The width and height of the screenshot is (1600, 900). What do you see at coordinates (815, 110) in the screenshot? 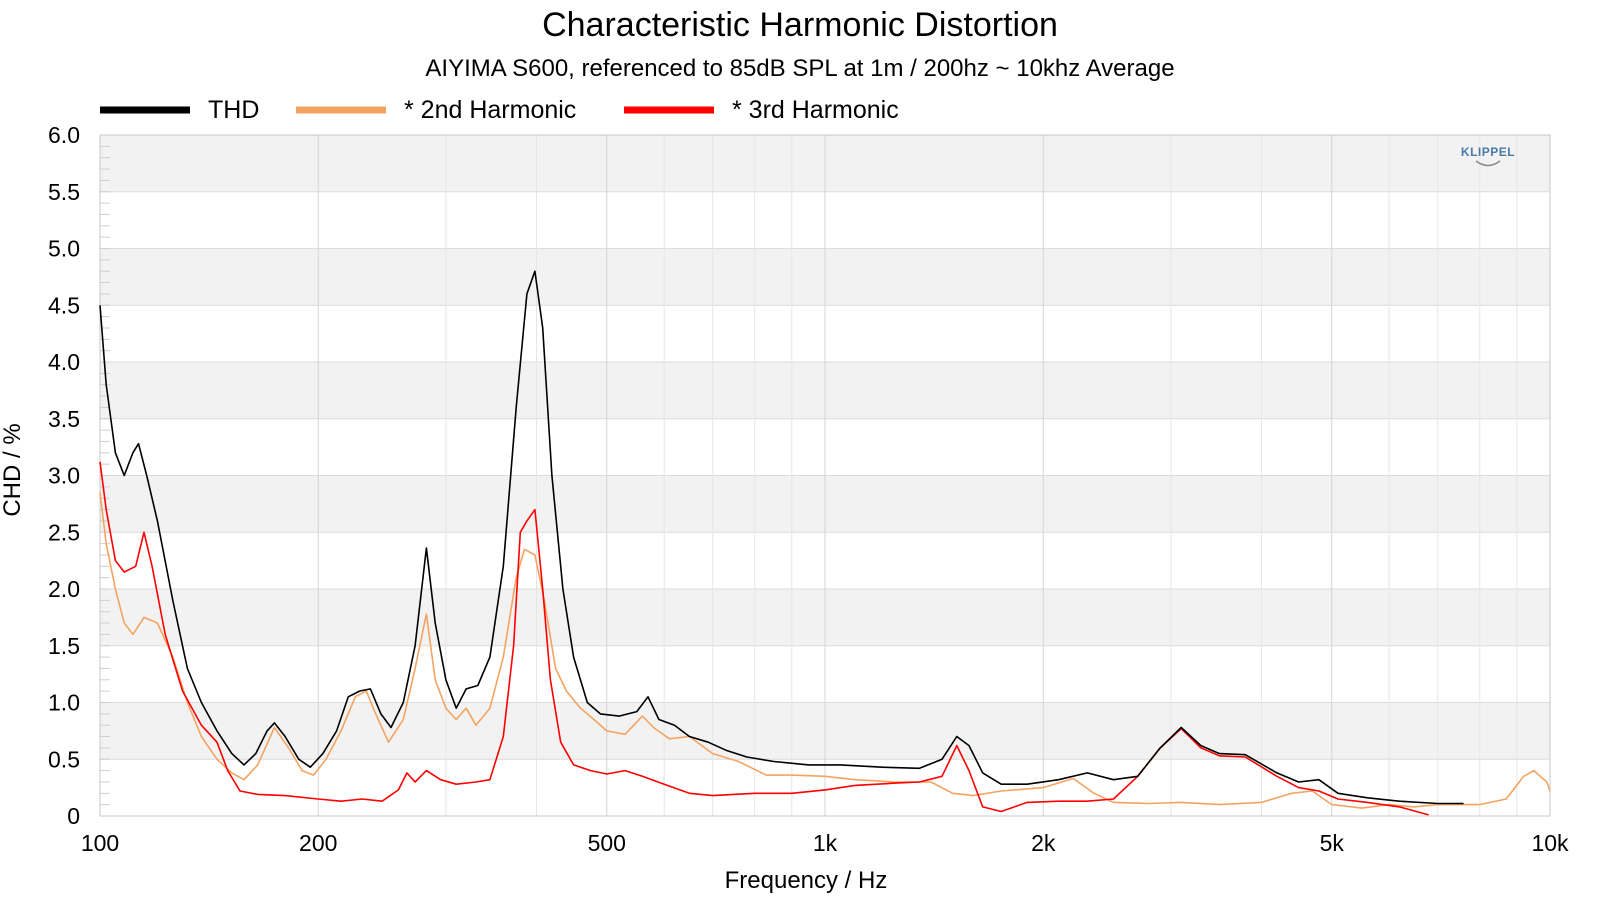
I see `legend-label: * 3rd Harmonic` at bounding box center [815, 110].